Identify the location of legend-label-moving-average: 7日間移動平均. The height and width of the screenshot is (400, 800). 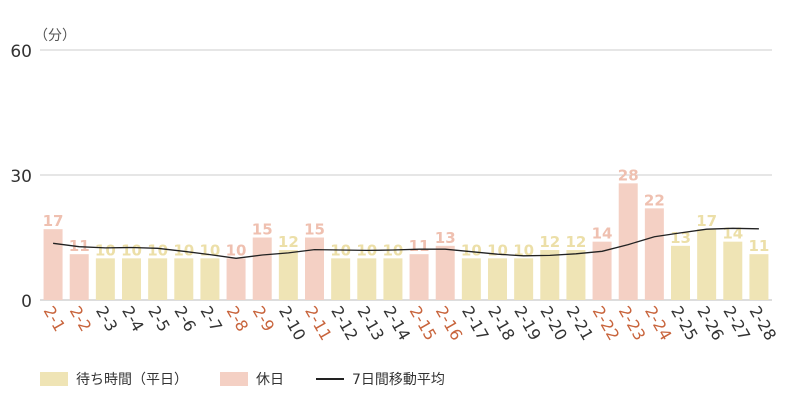
(398, 380).